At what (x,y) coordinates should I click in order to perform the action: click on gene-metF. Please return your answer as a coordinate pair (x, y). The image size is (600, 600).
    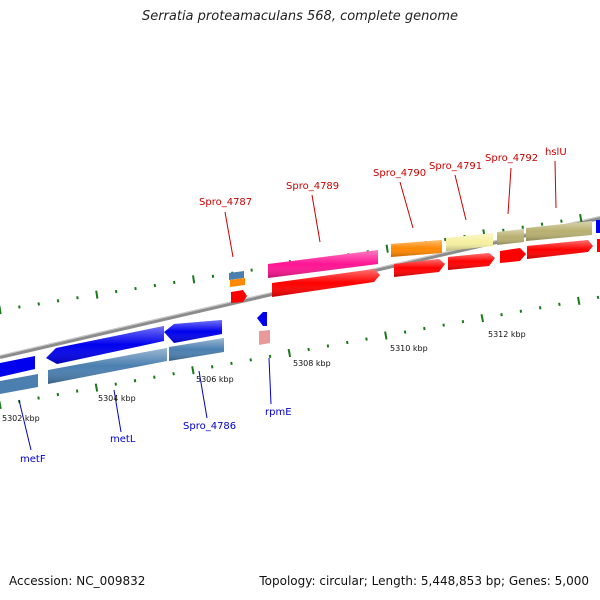
    Looking at the image, I should click on (19, 384).